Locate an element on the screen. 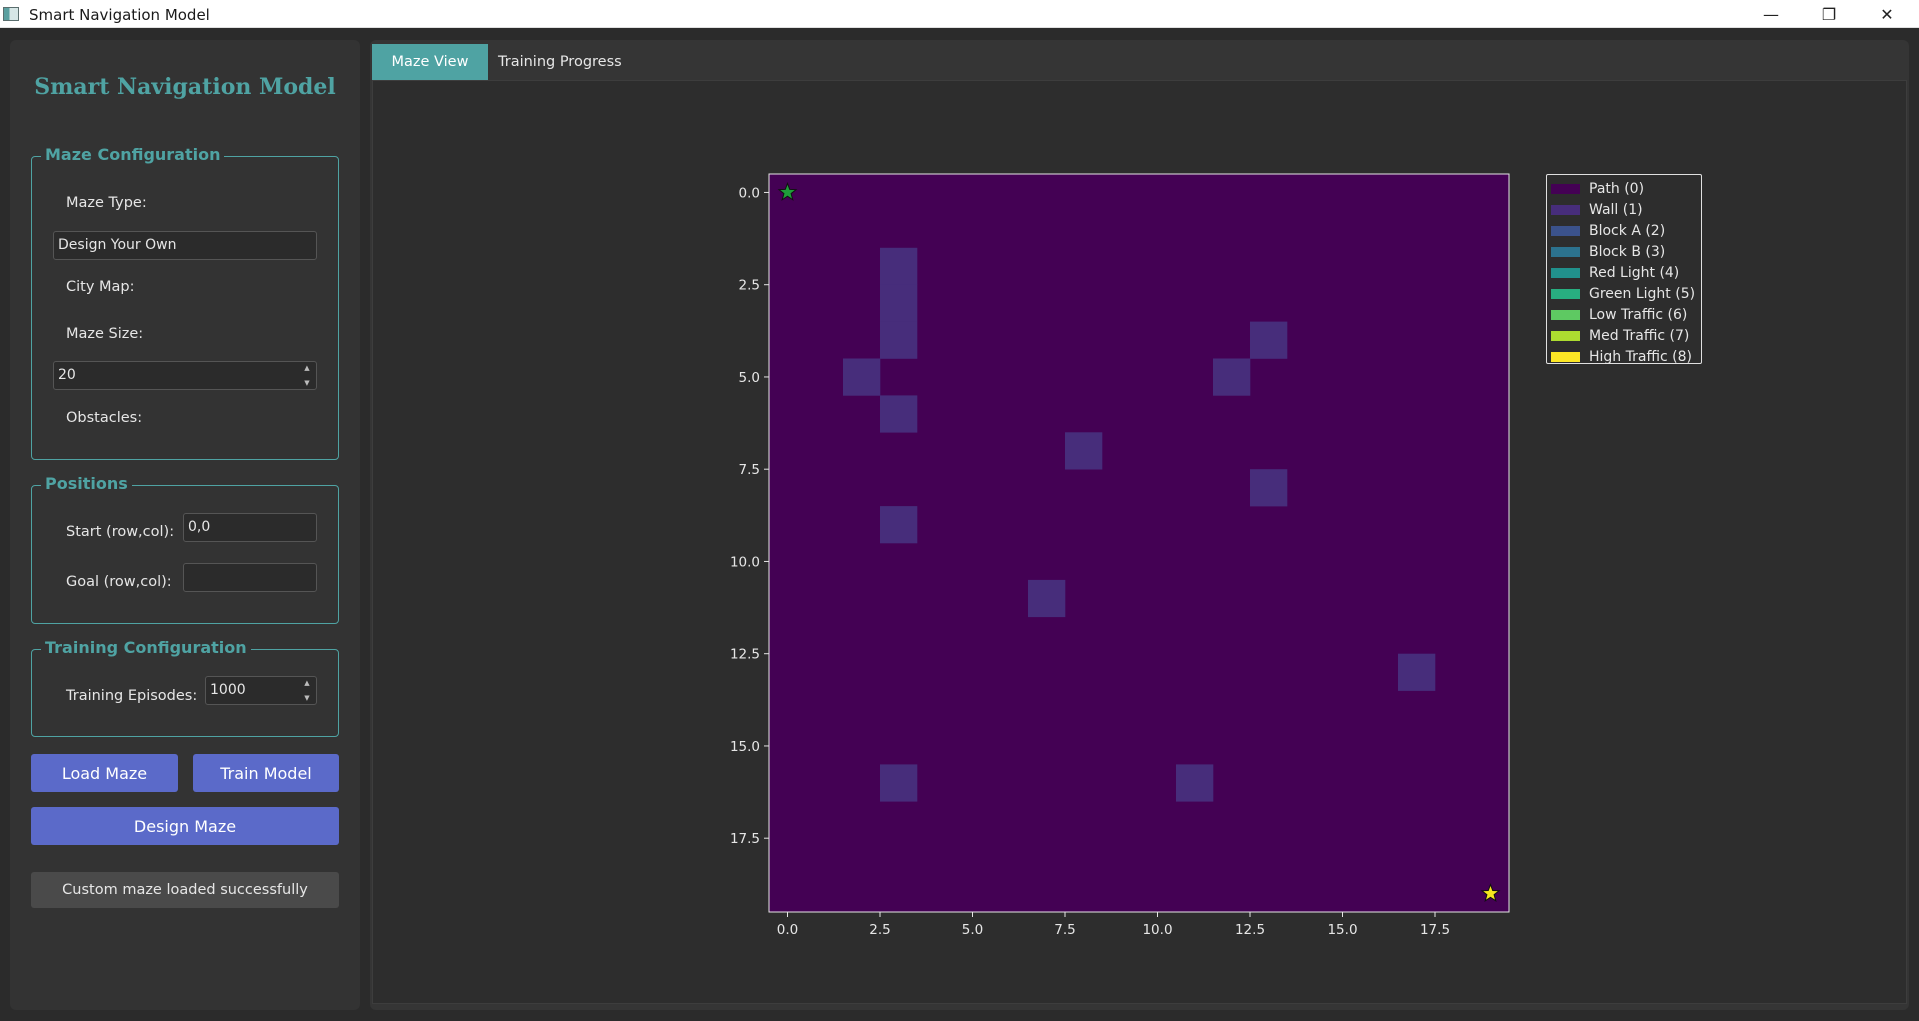 The height and width of the screenshot is (1021, 1919). legend-label: Red Light (4) is located at coordinates (1634, 272).